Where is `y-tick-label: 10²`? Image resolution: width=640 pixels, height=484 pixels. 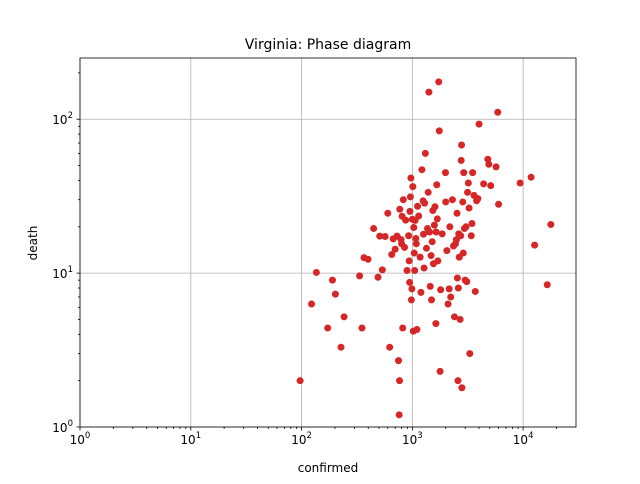 y-tick-label: 10² is located at coordinates (62, 119).